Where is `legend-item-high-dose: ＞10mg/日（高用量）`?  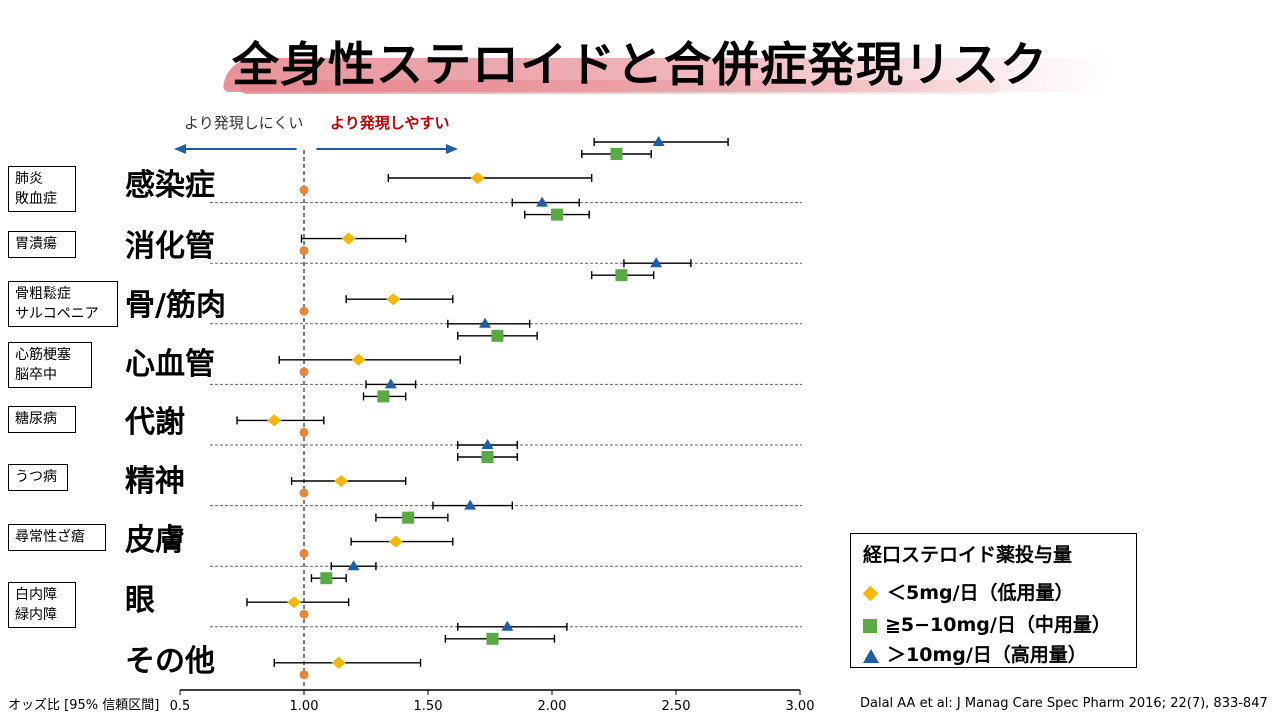 legend-item-high-dose: ＞10mg/日（高用量） is located at coordinates (975, 653).